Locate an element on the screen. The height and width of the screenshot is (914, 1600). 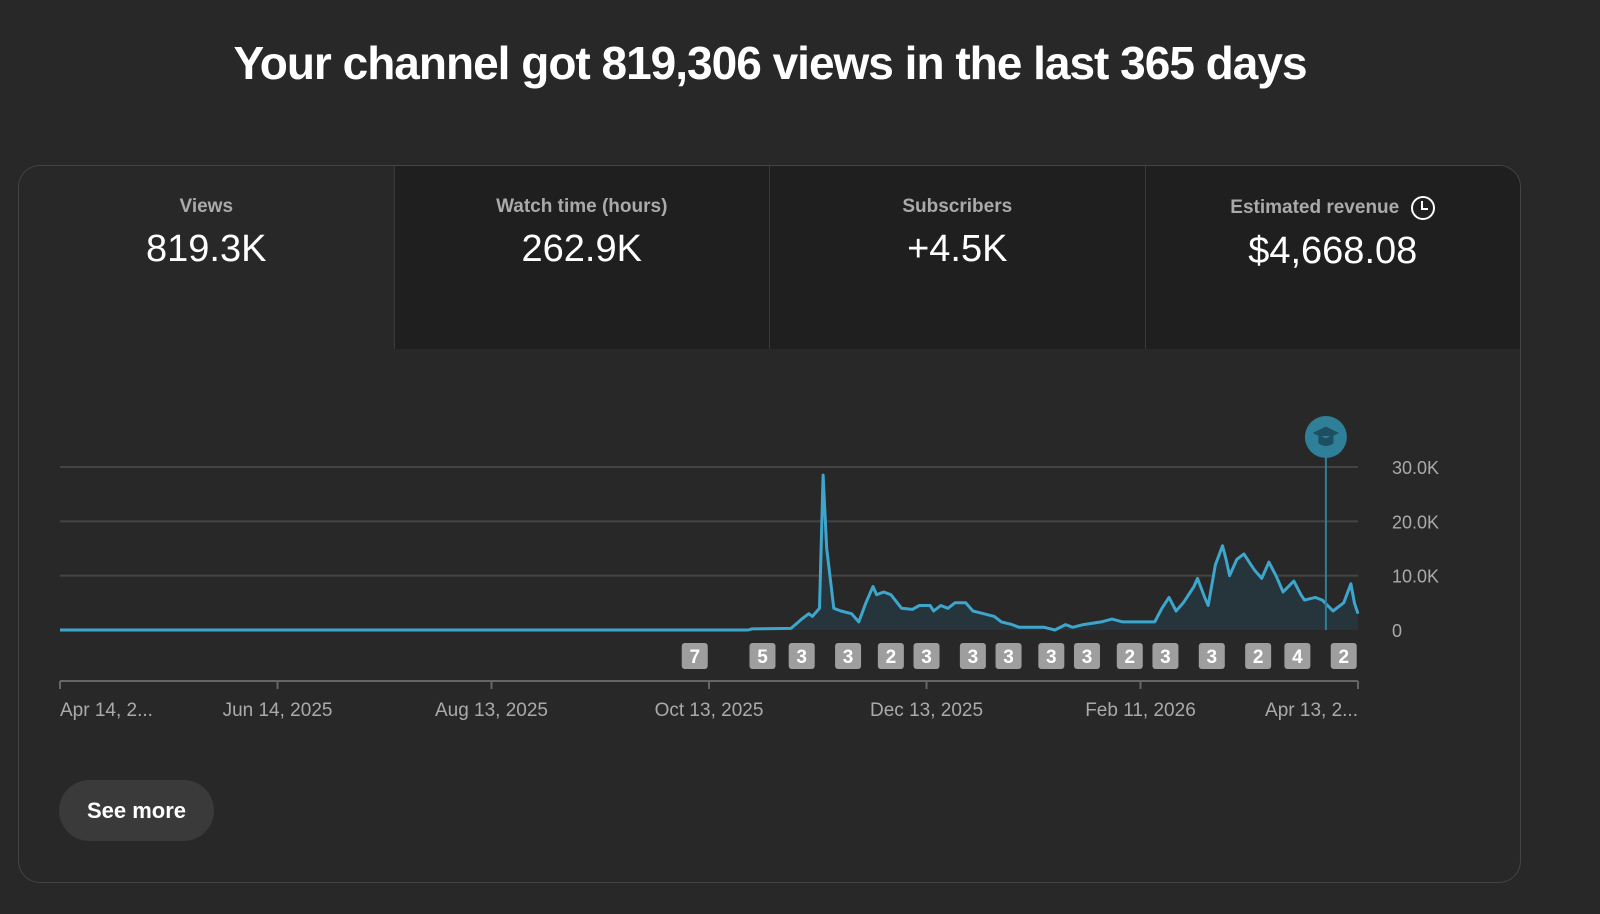
tab-watch-time: Watch time (hours) 262.9K is located at coordinates (581, 257).